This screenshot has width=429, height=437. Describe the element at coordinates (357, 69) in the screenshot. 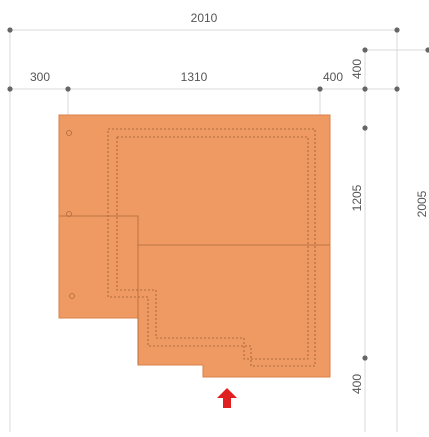

I see `top-setback-label: 400` at that location.